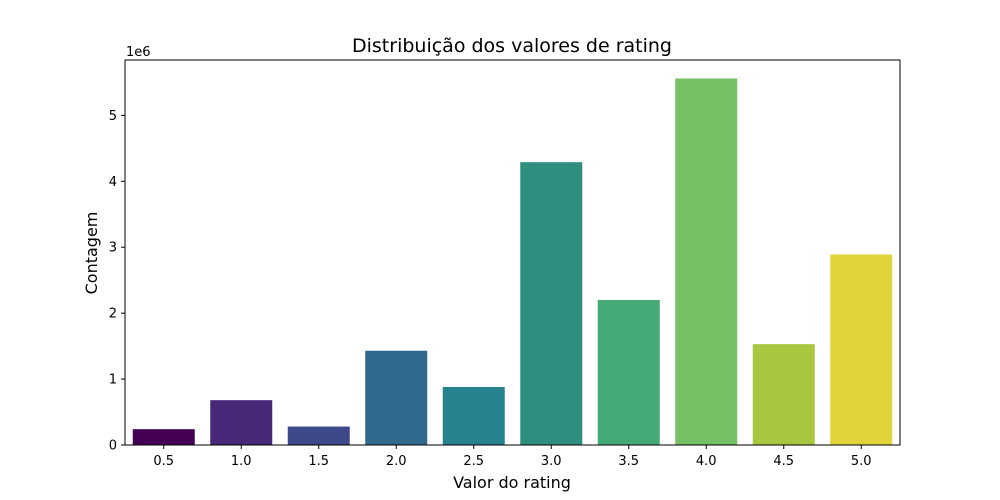 Image resolution: width=1000 pixels, height=500 pixels. Describe the element at coordinates (117, 281) in the screenshot. I see `y-axis-ticks: 0 1 2 3 4 5` at that location.